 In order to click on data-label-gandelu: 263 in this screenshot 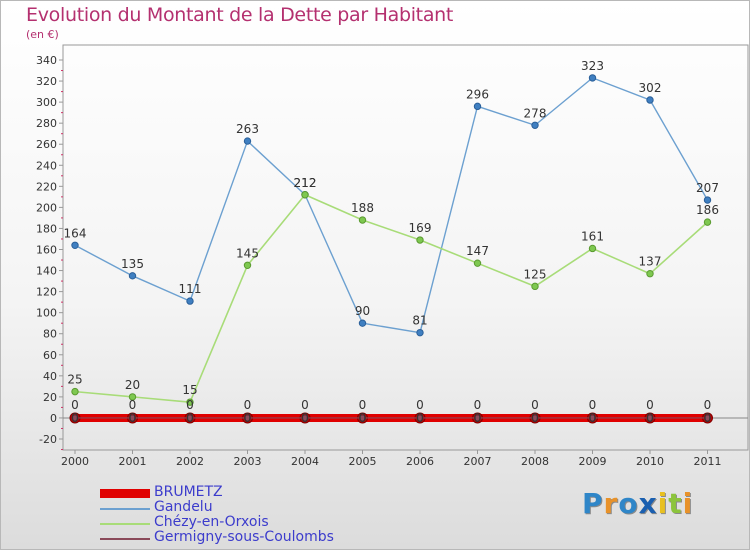, I will do `click(247, 129)`.